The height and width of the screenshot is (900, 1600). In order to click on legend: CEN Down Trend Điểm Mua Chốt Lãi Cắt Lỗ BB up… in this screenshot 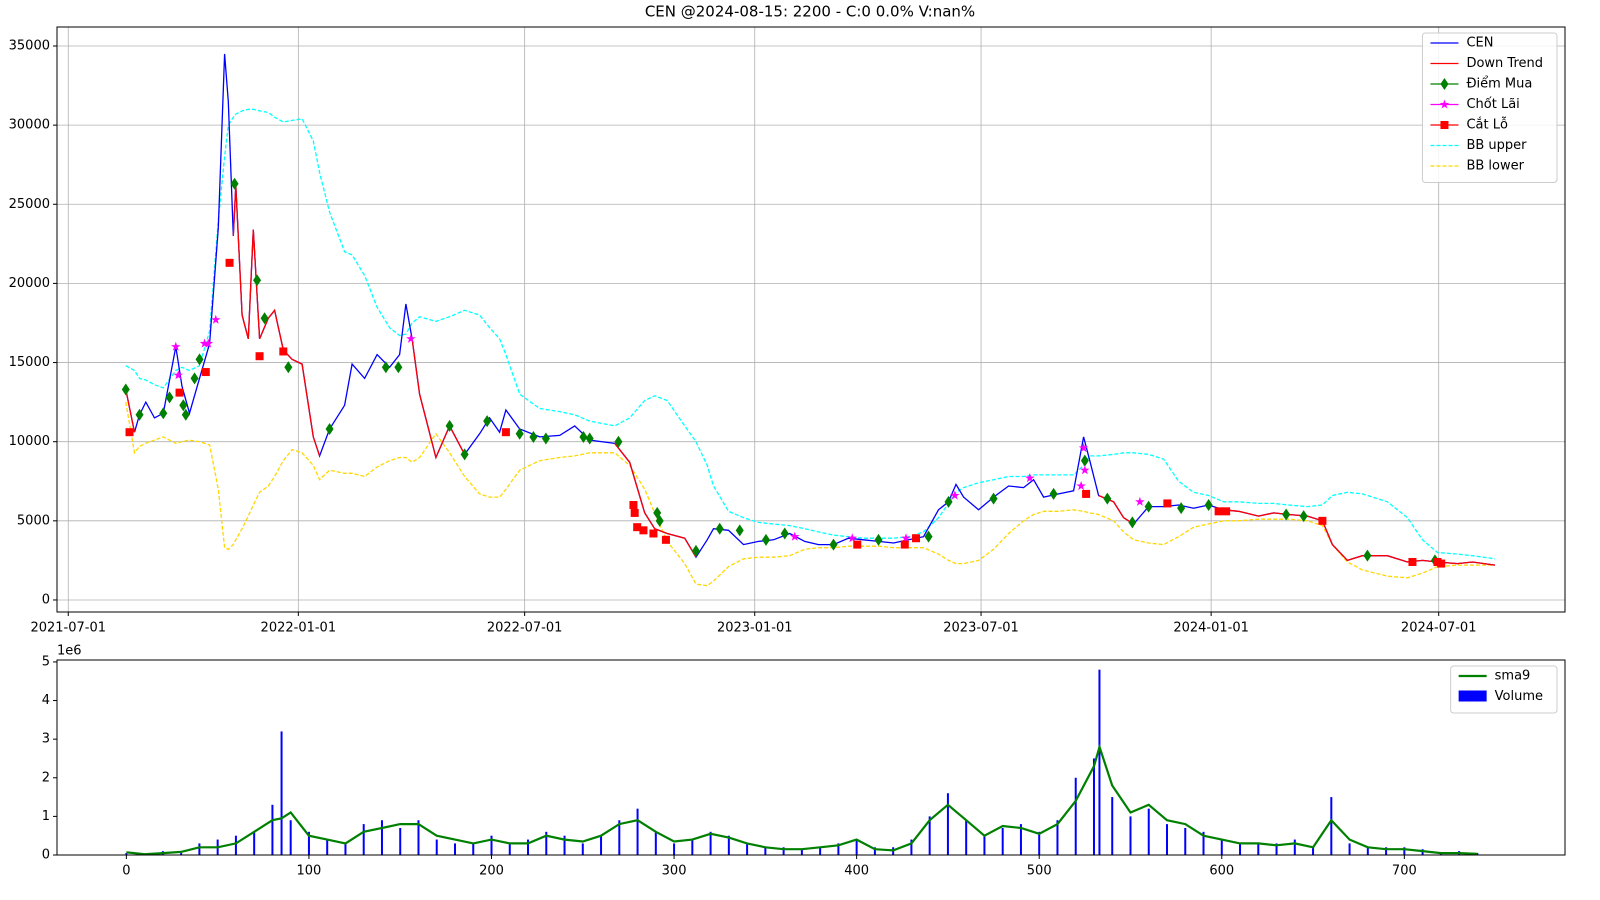, I will do `click(1489, 107)`.